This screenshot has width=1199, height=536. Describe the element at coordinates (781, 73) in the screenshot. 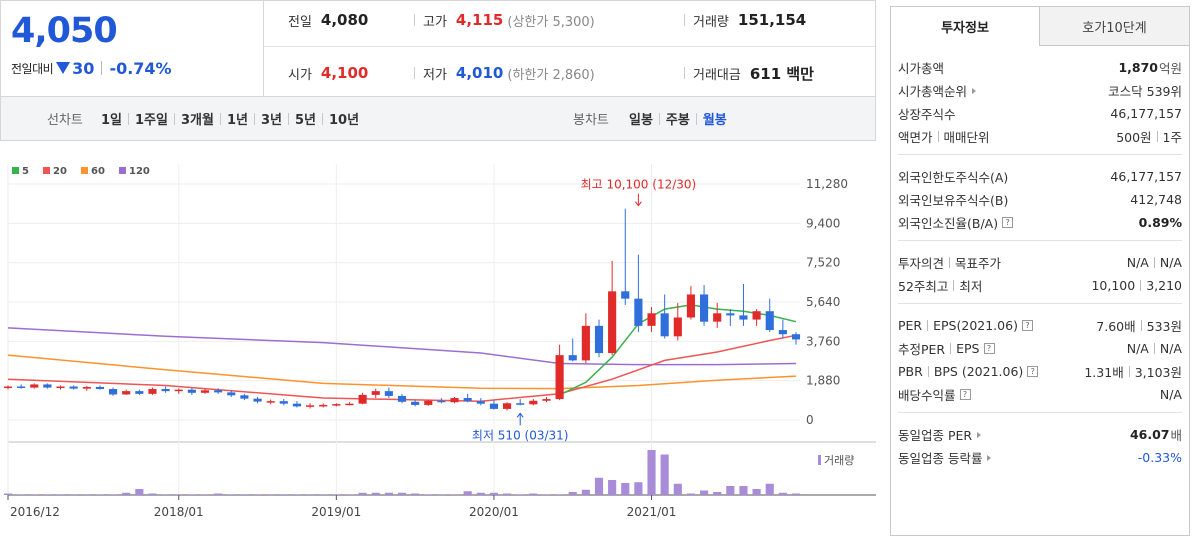

I see `amount-value: 611 백만` at that location.